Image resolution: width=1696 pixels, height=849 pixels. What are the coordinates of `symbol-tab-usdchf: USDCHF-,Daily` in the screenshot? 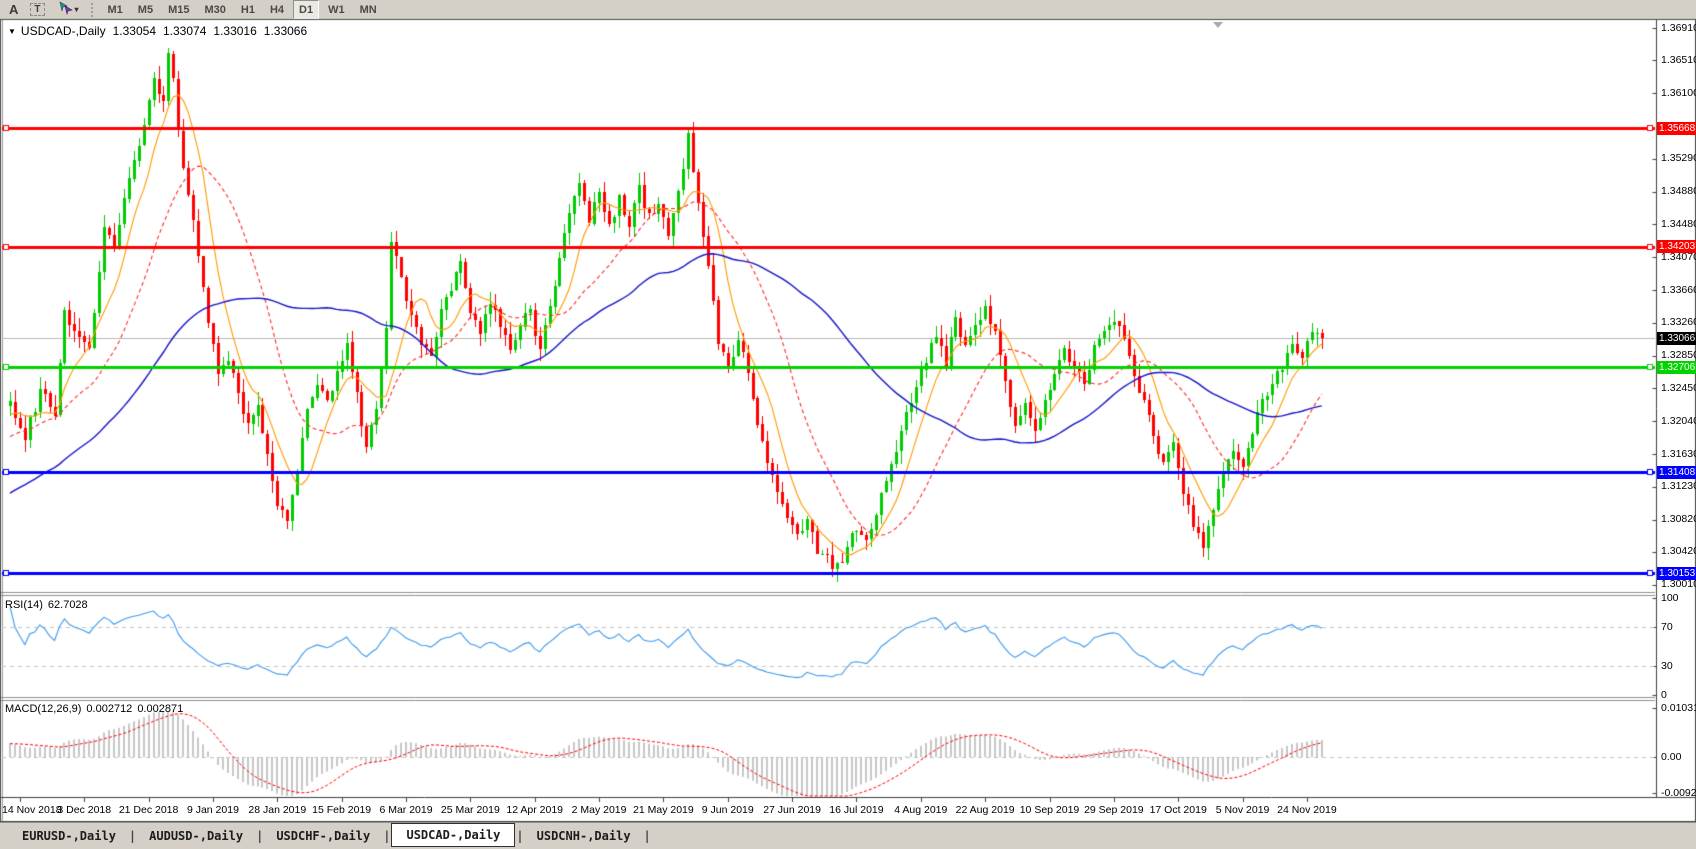 It's located at (323, 836).